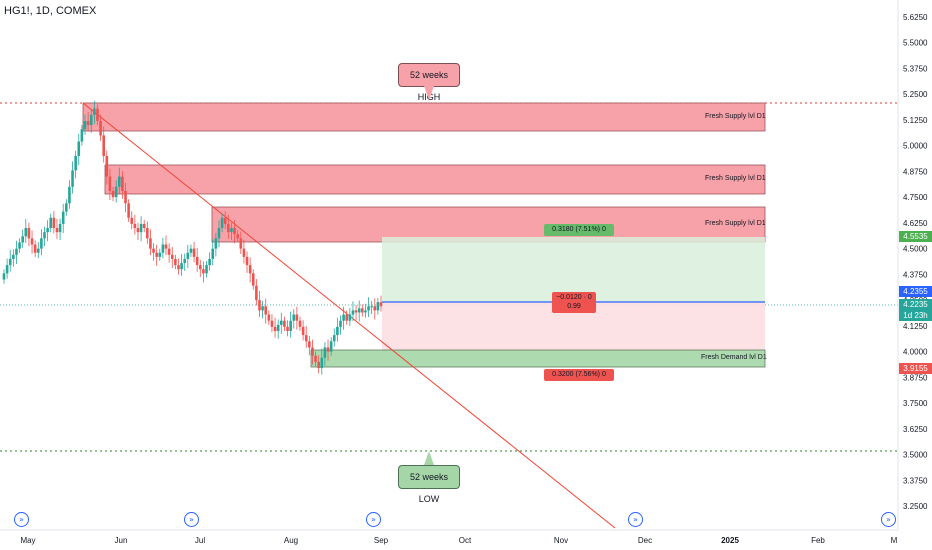 Image resolution: width=932 pixels, height=550 pixels. I want to click on callout-52w-low: 52 weeks LOW, so click(429, 484).